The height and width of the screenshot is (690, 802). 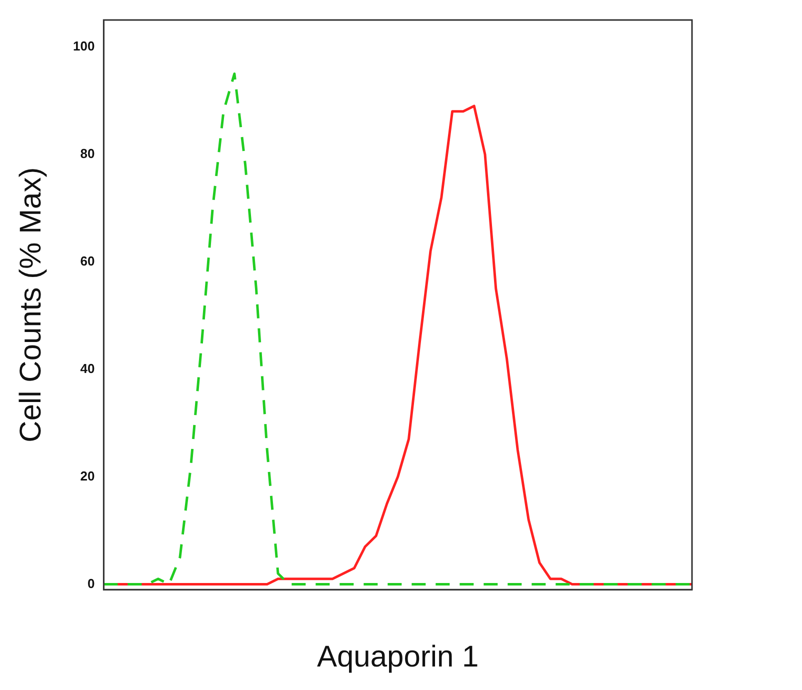 What do you see at coordinates (87, 368) in the screenshot?
I see `y-tick-label: 40` at bounding box center [87, 368].